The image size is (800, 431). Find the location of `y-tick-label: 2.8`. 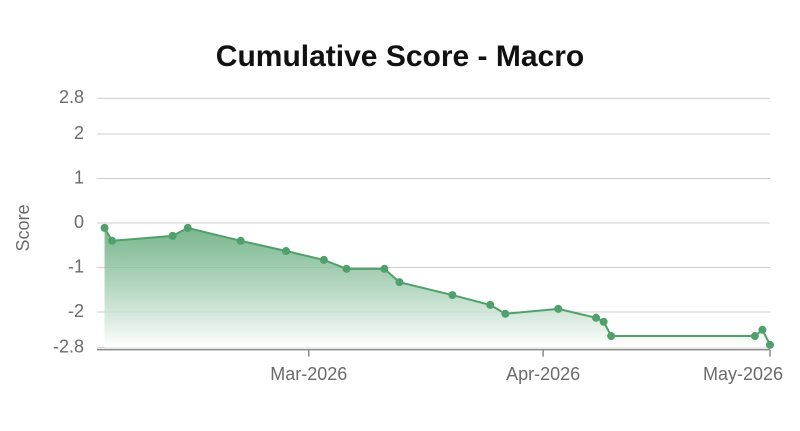

y-tick-label: 2.8 is located at coordinates (71, 97).